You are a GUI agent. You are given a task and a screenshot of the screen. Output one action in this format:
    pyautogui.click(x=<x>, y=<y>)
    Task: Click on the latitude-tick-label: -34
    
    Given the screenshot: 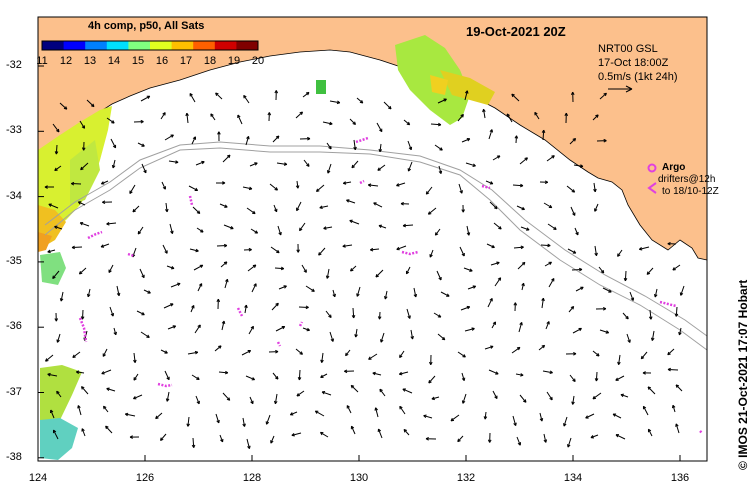 What is the action you would take?
    pyautogui.click(x=14, y=195)
    